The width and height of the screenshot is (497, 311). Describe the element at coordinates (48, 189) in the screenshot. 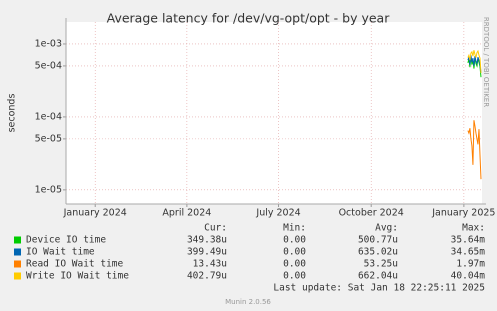

I see `y-tick-label: 1e-05` at that location.